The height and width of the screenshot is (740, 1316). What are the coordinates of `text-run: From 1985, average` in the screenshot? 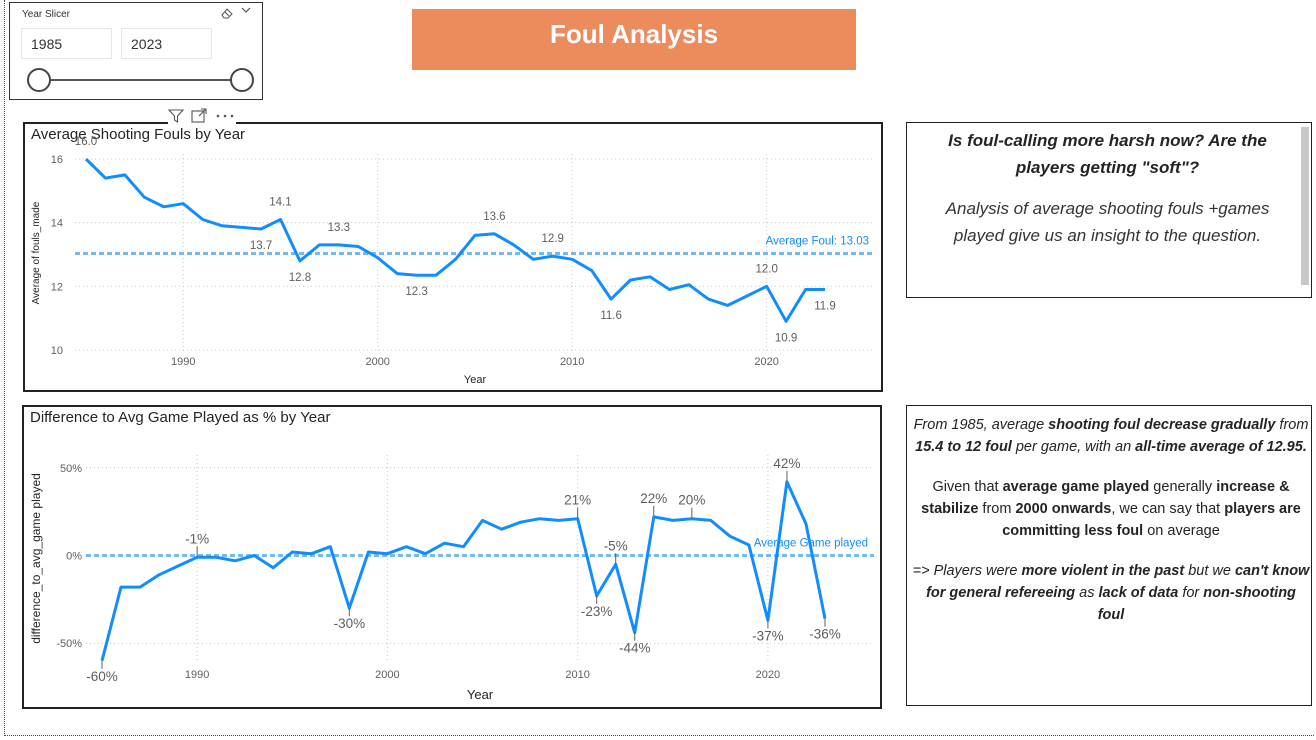 It's located at (981, 425).